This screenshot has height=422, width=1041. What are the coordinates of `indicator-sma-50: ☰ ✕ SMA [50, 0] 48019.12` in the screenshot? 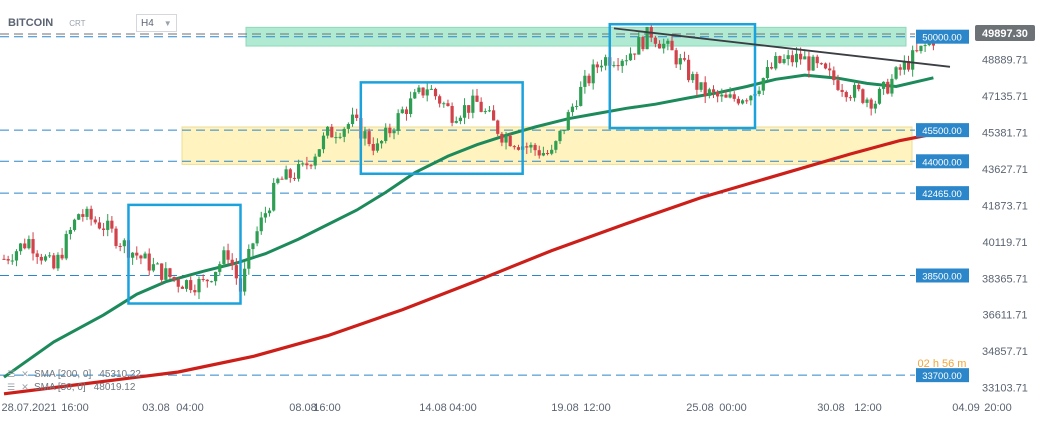 It's located at (70, 387).